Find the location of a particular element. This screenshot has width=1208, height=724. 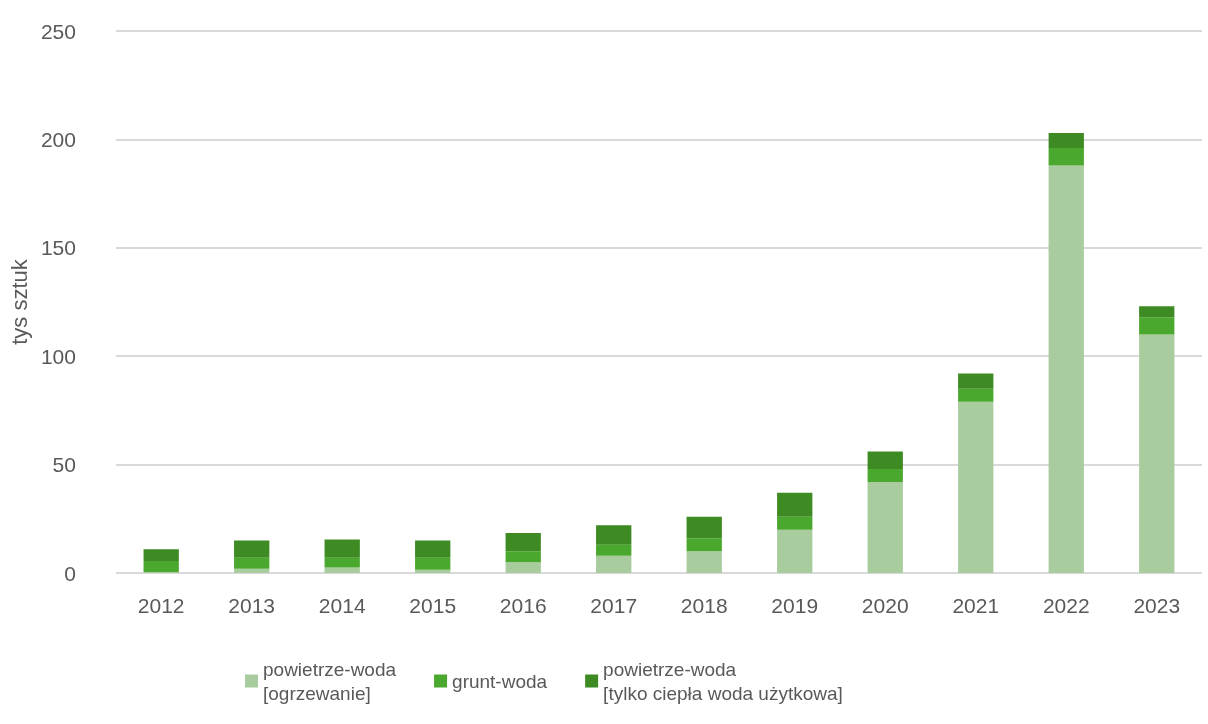

x-tick-label: 2018 is located at coordinates (704, 605).